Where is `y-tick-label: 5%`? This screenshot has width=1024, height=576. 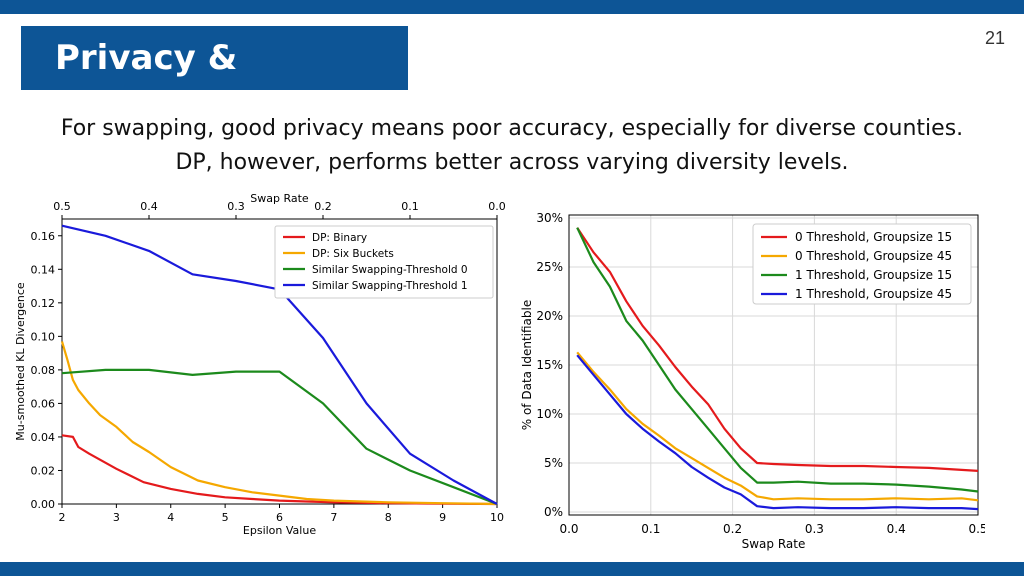
y-tick-label: 5% is located at coordinates (553, 463).